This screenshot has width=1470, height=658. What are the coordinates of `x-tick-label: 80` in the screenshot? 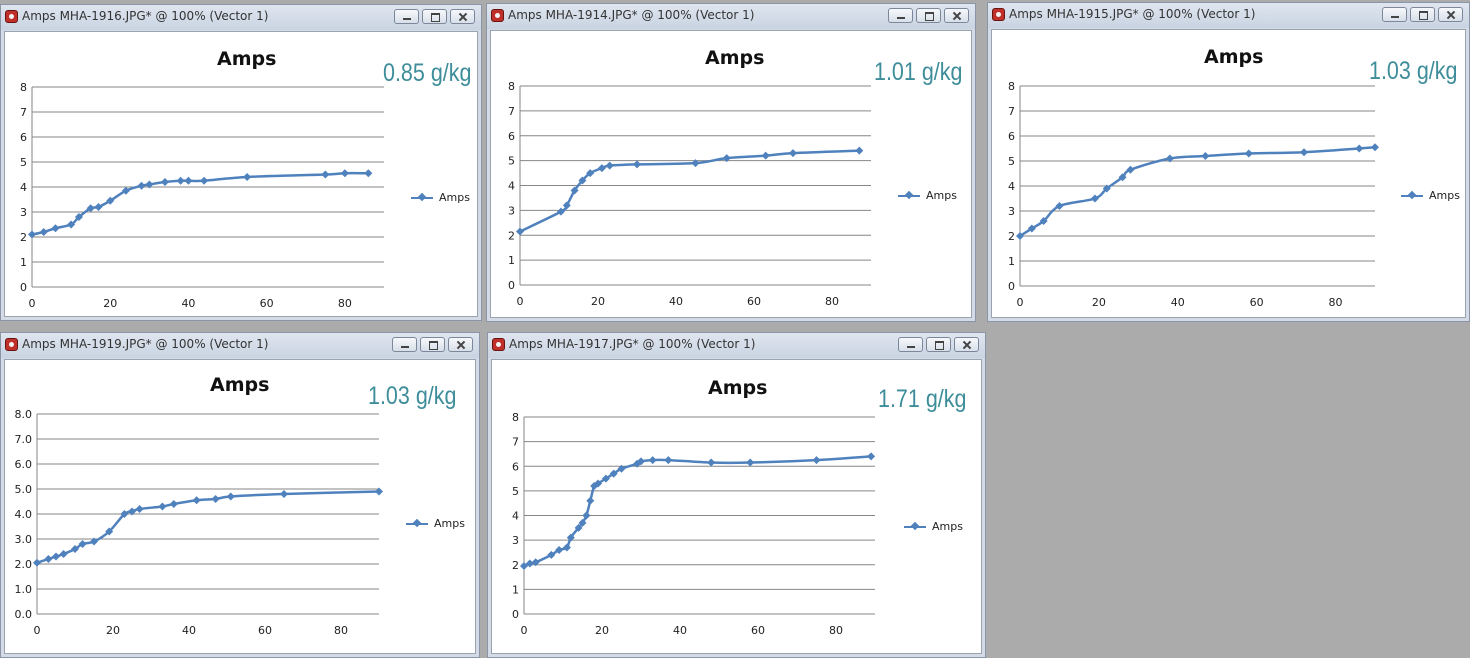 It's located at (836, 630).